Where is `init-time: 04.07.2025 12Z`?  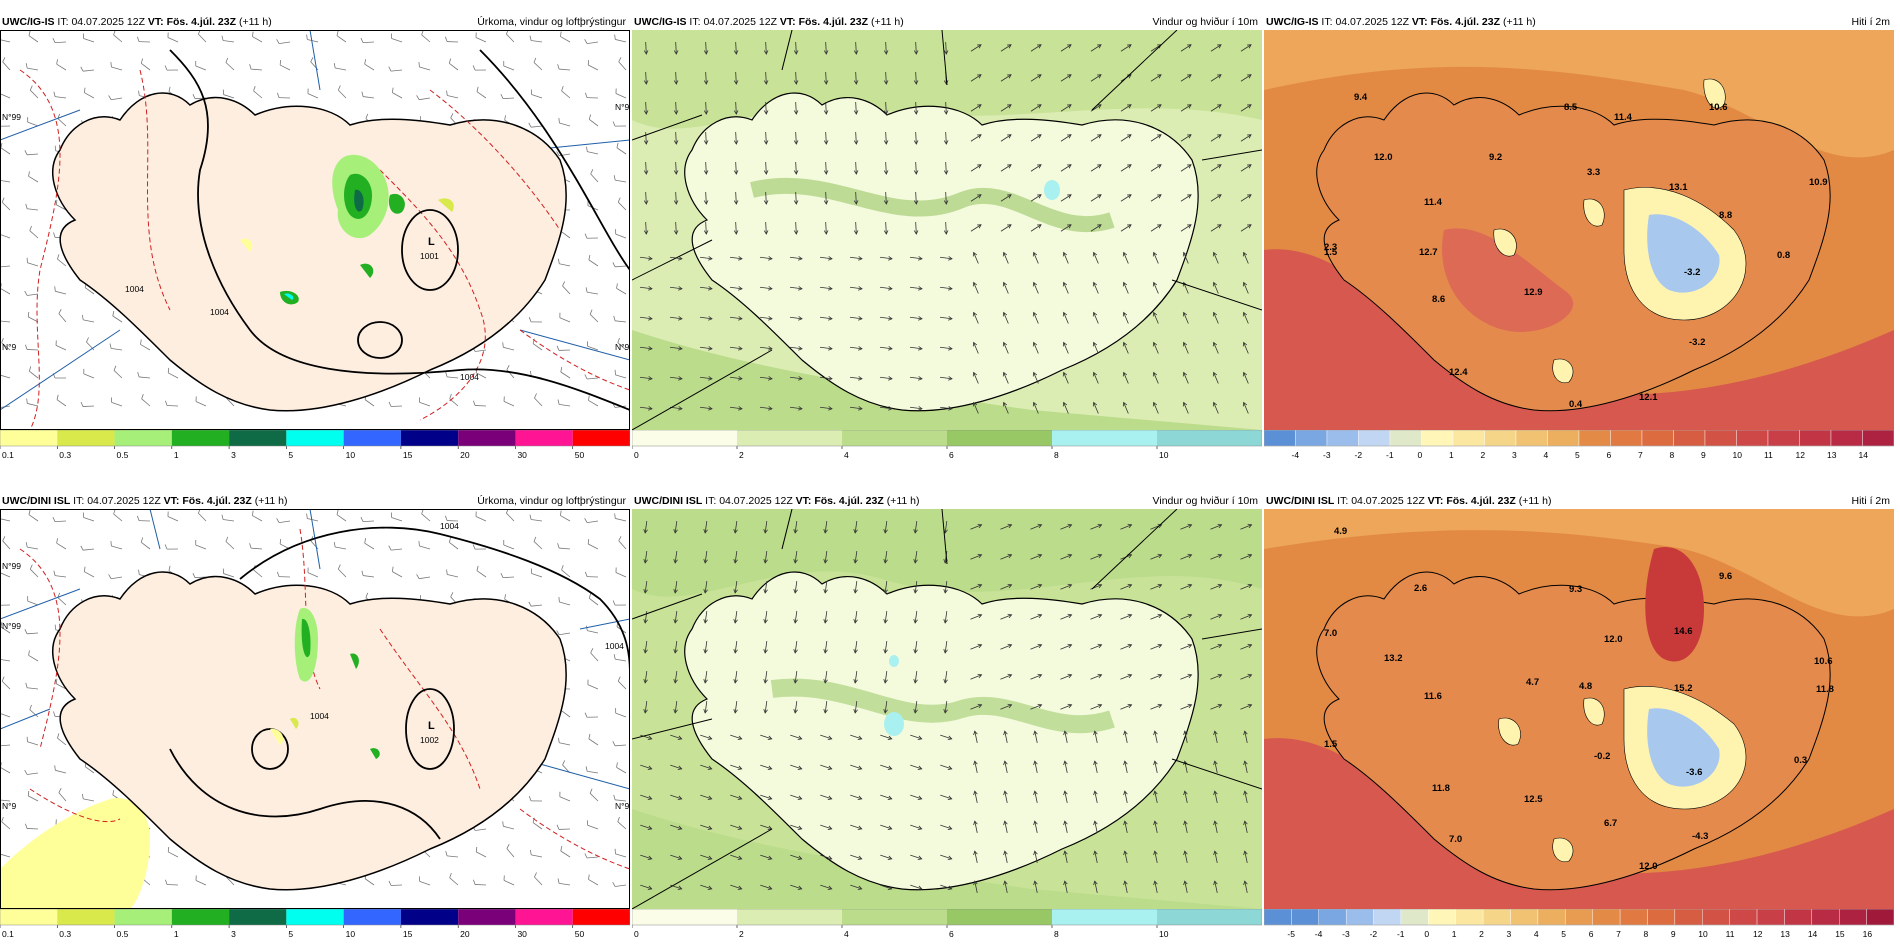
init-time: 04.07.2025 12Z is located at coordinates (756, 501).